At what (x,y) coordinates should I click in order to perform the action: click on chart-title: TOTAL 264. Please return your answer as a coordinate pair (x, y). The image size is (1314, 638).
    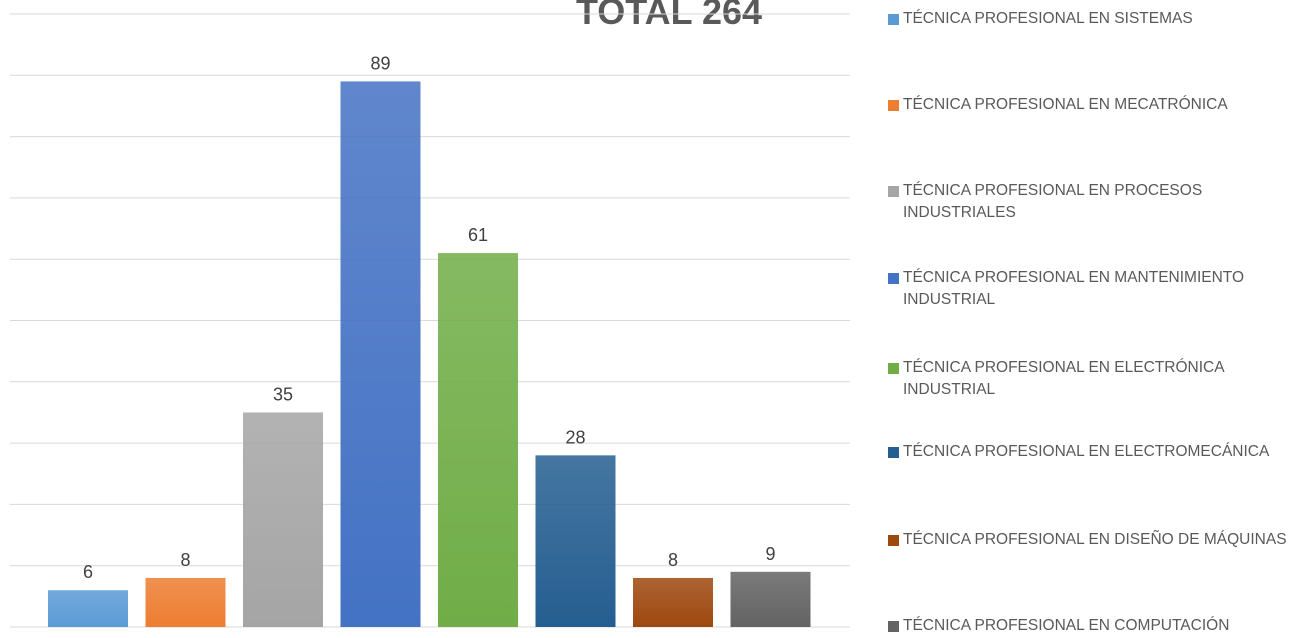
    Looking at the image, I should click on (669, 16).